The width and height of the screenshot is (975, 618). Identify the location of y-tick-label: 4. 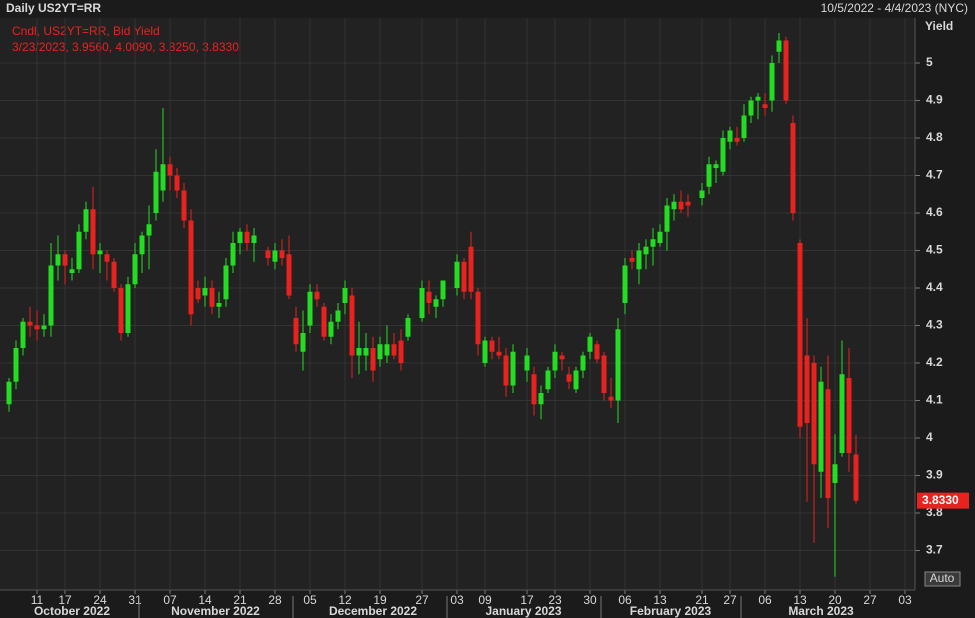
(929, 437).